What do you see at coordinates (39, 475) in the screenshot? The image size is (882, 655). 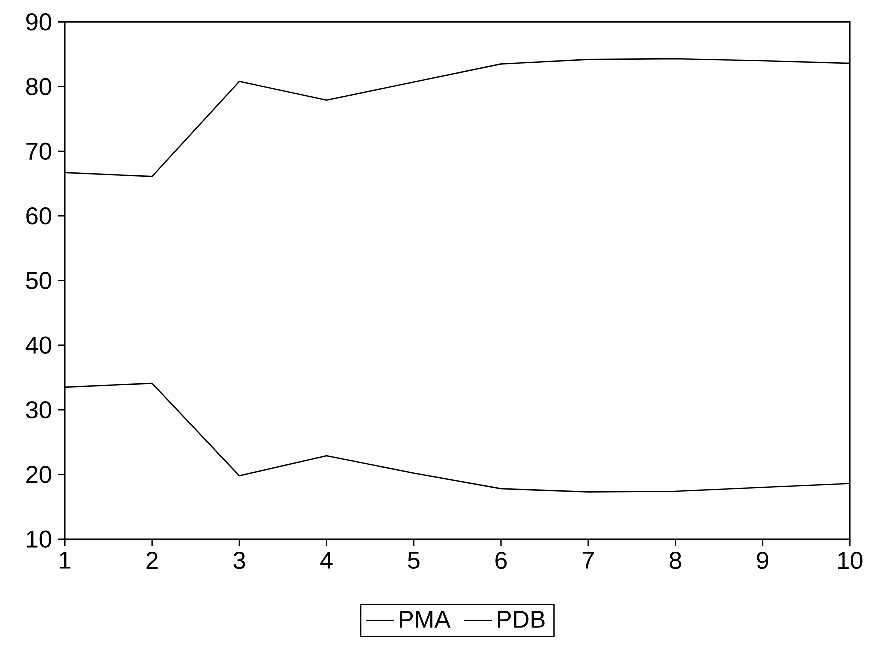 I see `y-tick-label: 20` at bounding box center [39, 475].